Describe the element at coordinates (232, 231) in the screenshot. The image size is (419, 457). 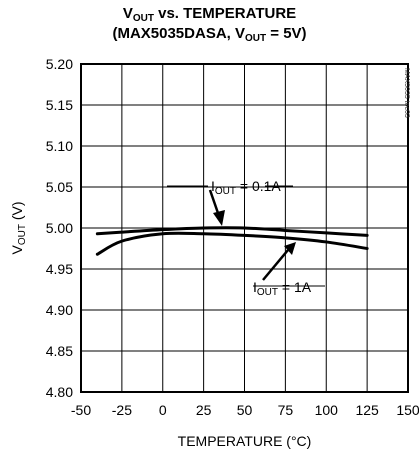
I see `series-line-0-1a` at that location.